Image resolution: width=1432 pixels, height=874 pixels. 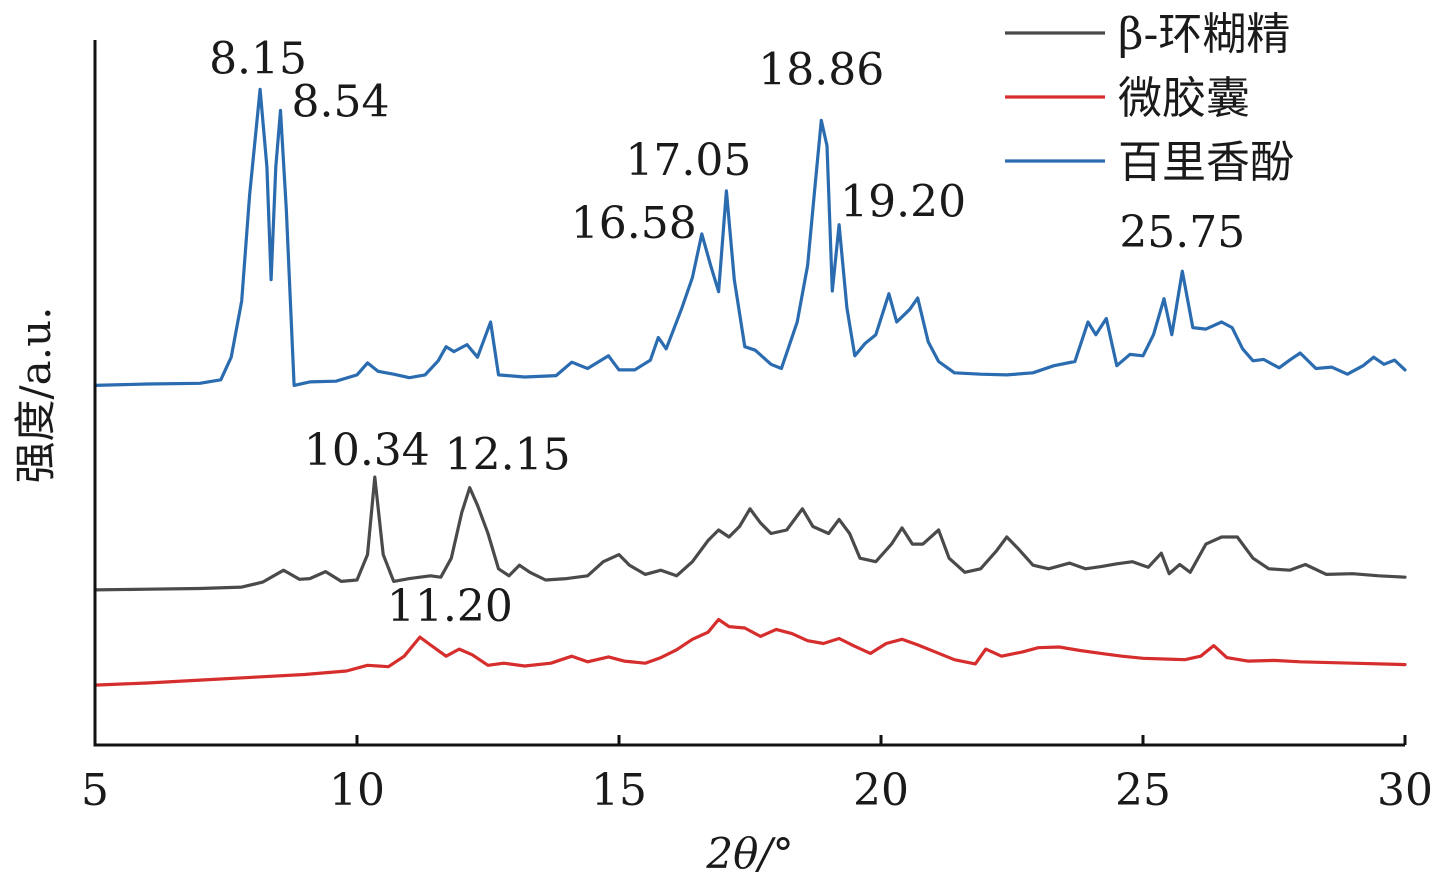 What do you see at coordinates (1184, 98) in the screenshot?
I see `legend-label-1: 微胶囊` at bounding box center [1184, 98].